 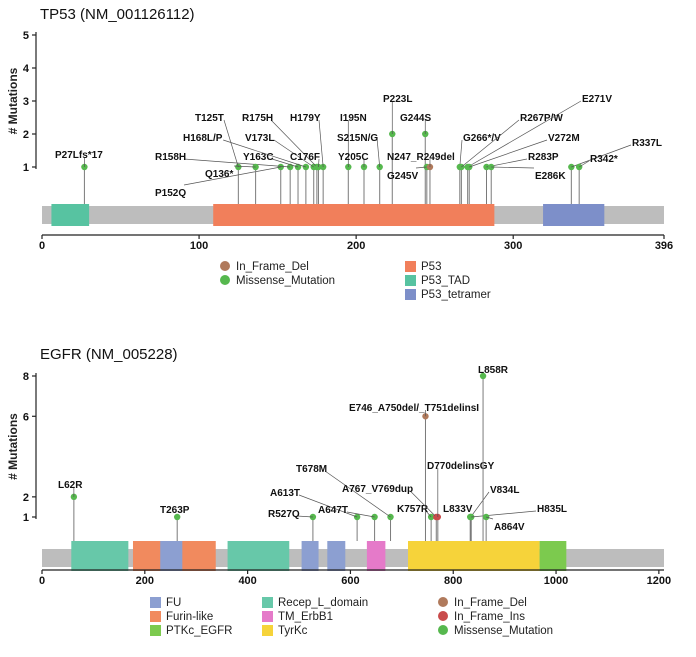 What do you see at coordinates (26, 377) in the screenshot?
I see `y-tick-label: 8` at bounding box center [26, 377].